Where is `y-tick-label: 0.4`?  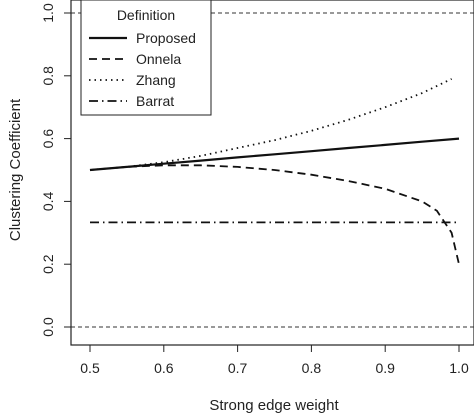 y-tick-label: 0.4 is located at coordinates (48, 201).